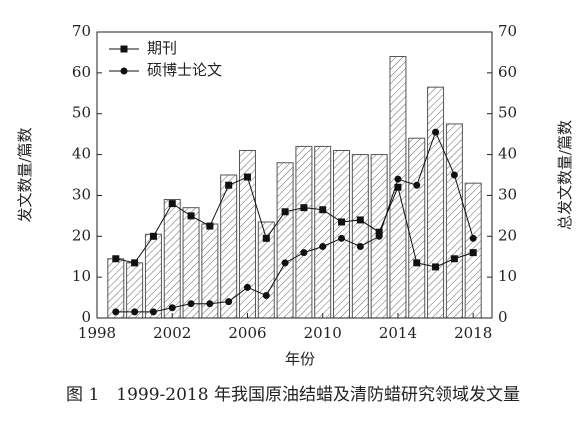 This screenshot has width=586, height=440. What do you see at coordinates (507, 72) in the screenshot?
I see `y2-tick-label: 60` at bounding box center [507, 72].